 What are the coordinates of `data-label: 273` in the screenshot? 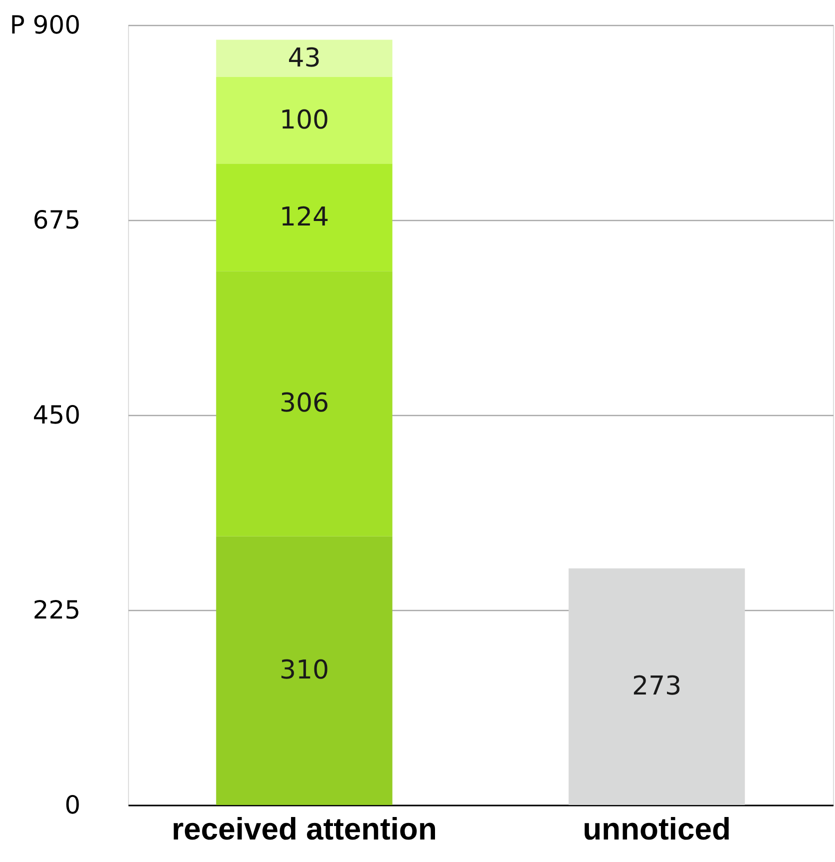 It's located at (657, 687).